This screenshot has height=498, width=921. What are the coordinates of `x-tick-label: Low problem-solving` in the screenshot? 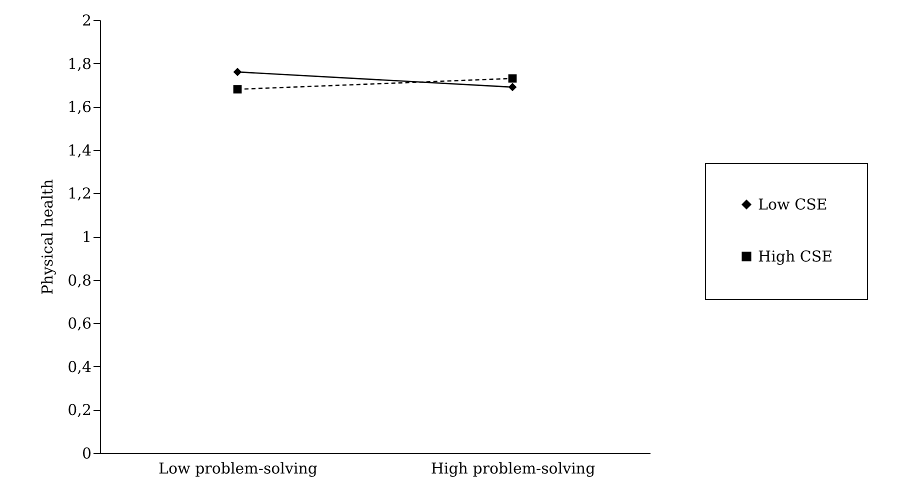 It's located at (238, 469).